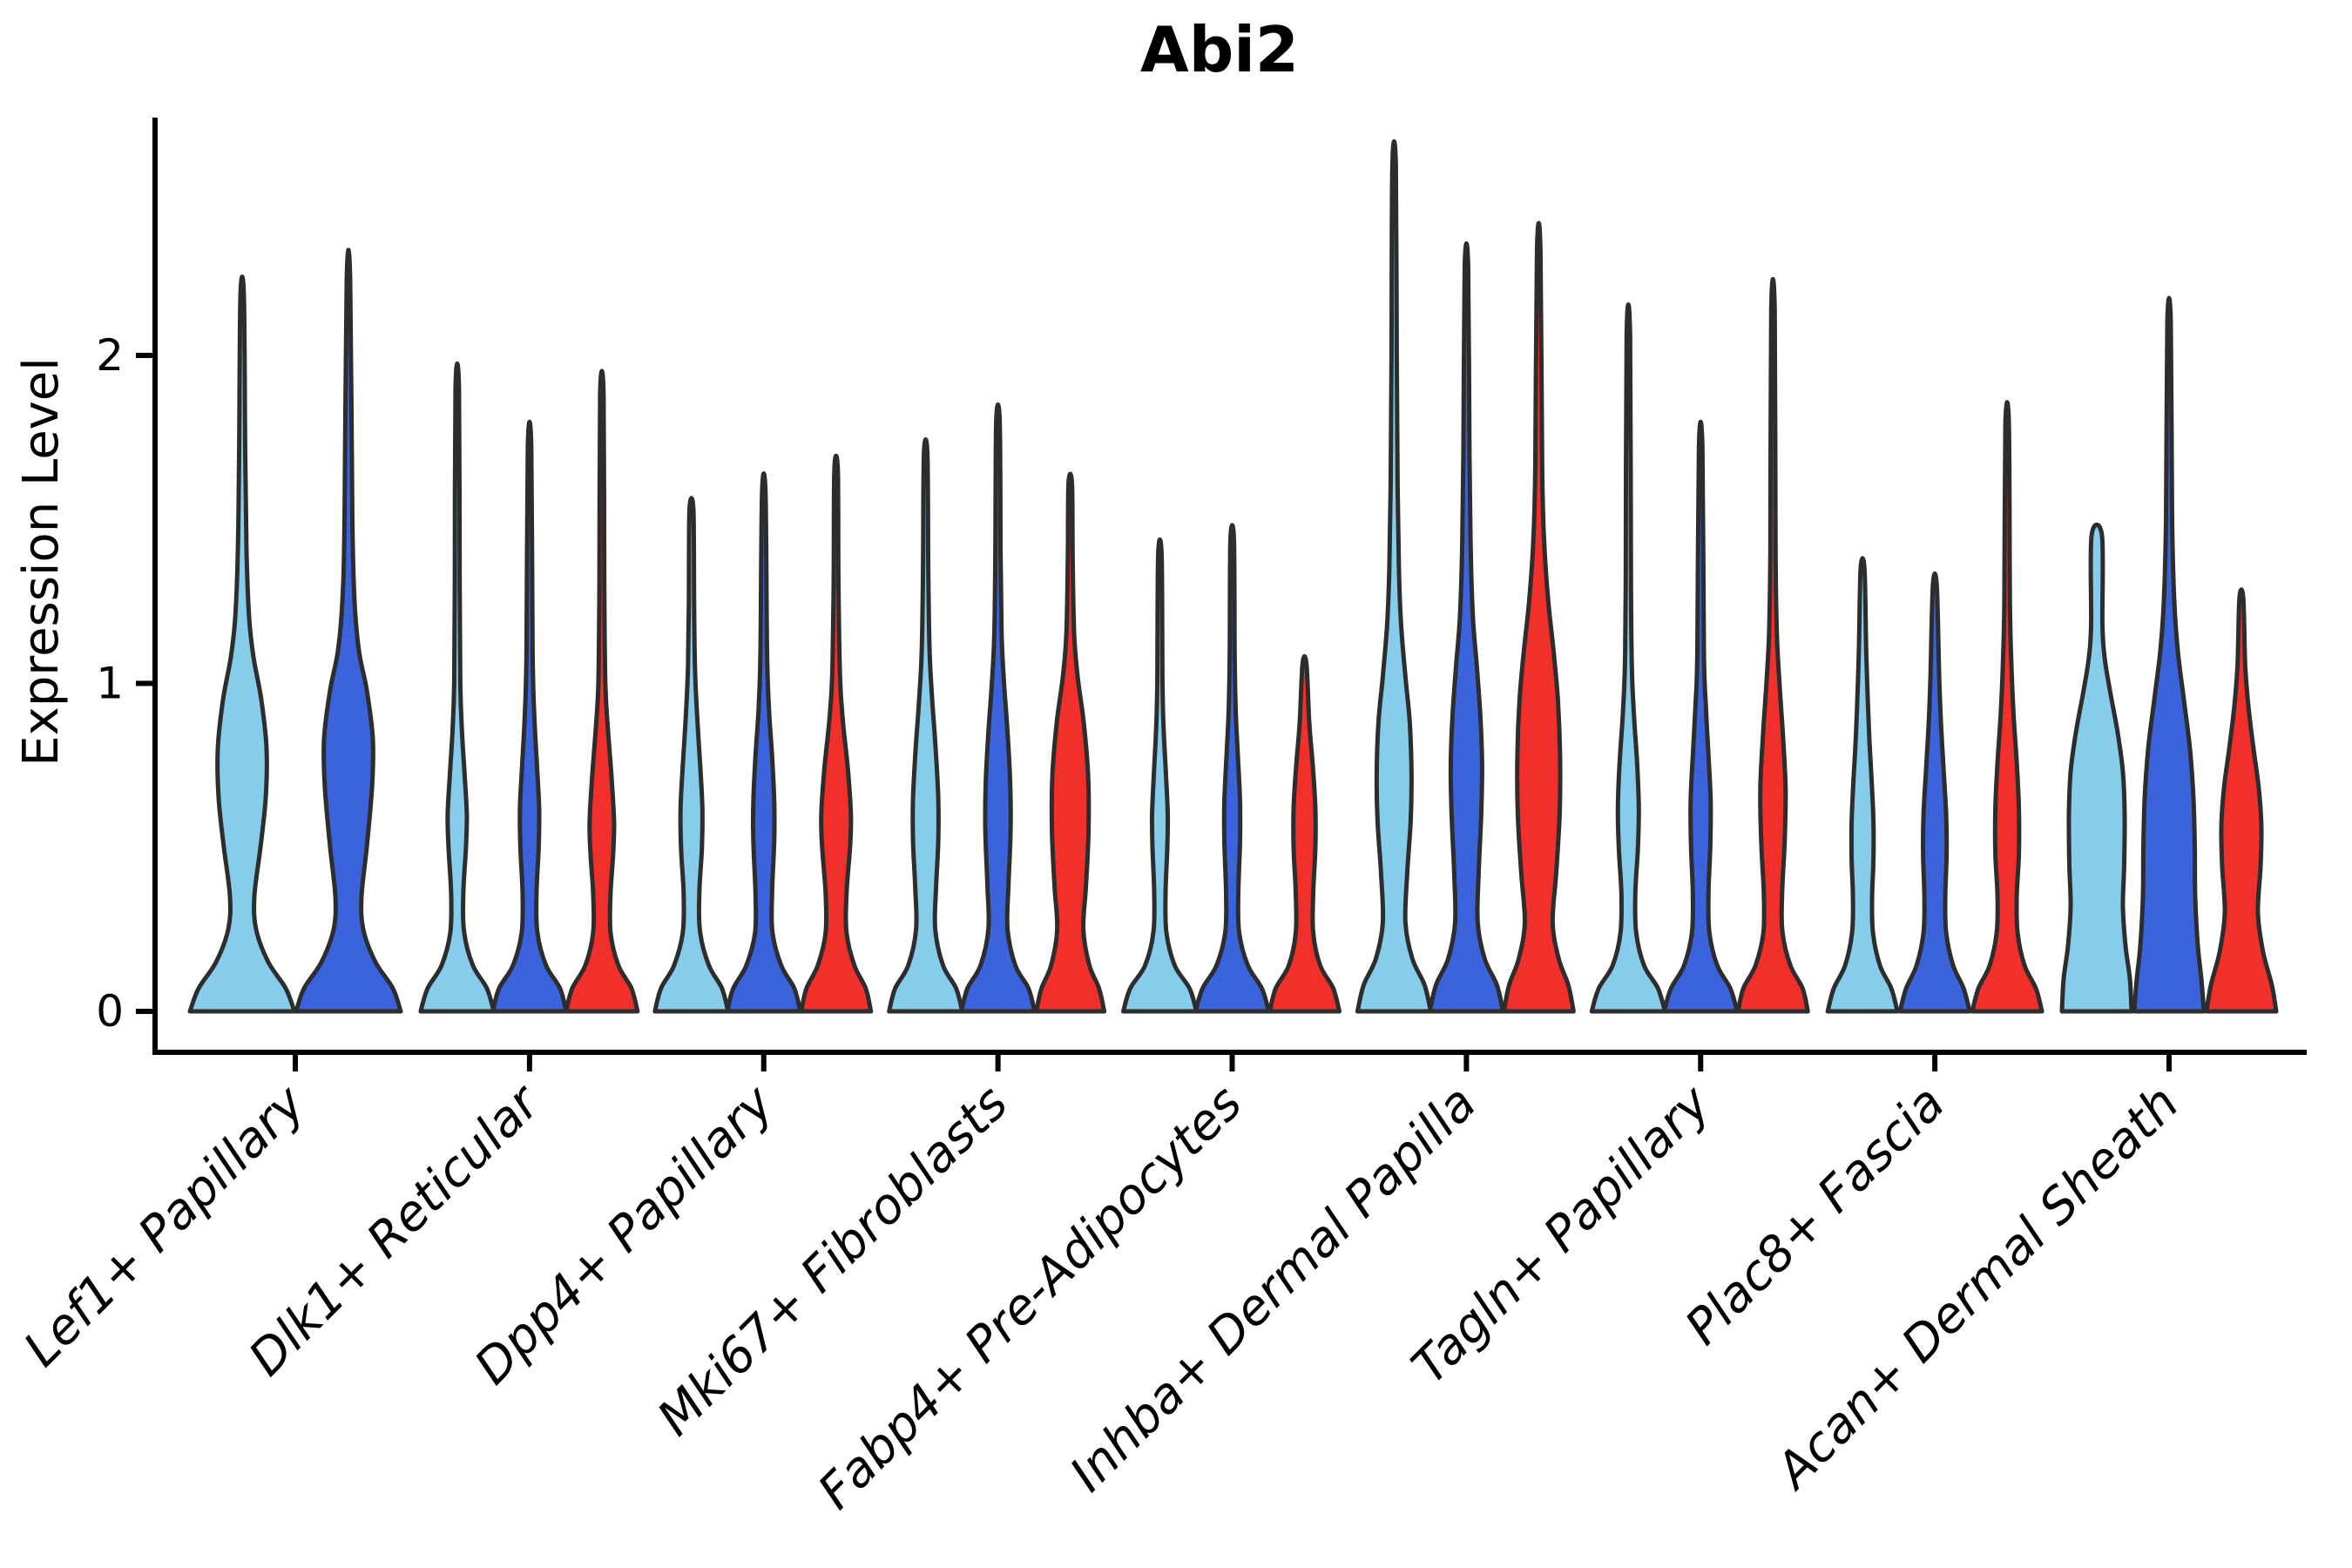 The image size is (2352, 1568). What do you see at coordinates (529, 717) in the screenshot?
I see `violin-dlk1-reticular-s2` at bounding box center [529, 717].